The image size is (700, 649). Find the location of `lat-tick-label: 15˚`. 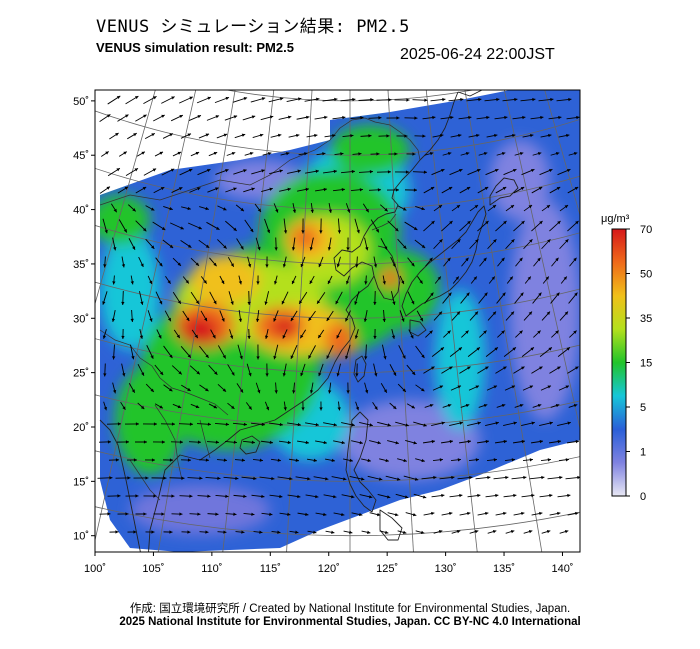

lat-tick-label: 15˚ is located at coordinates (81, 482).